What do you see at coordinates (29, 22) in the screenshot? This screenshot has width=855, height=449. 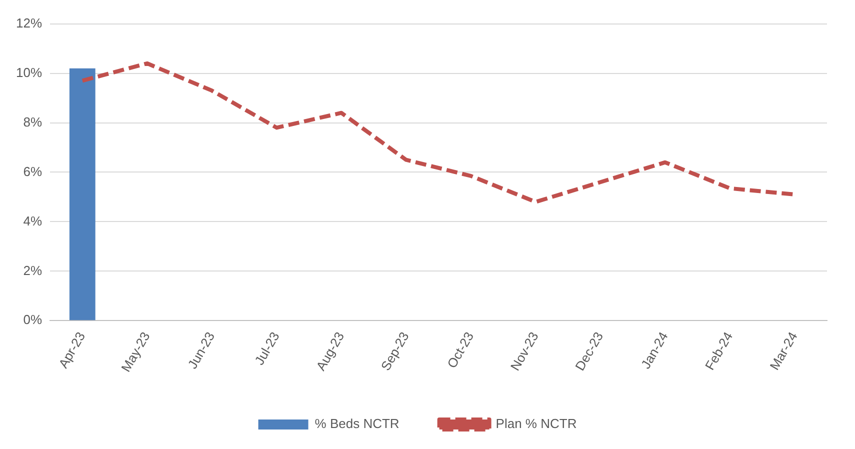 I see `y-tick-label: 12%` at bounding box center [29, 22].